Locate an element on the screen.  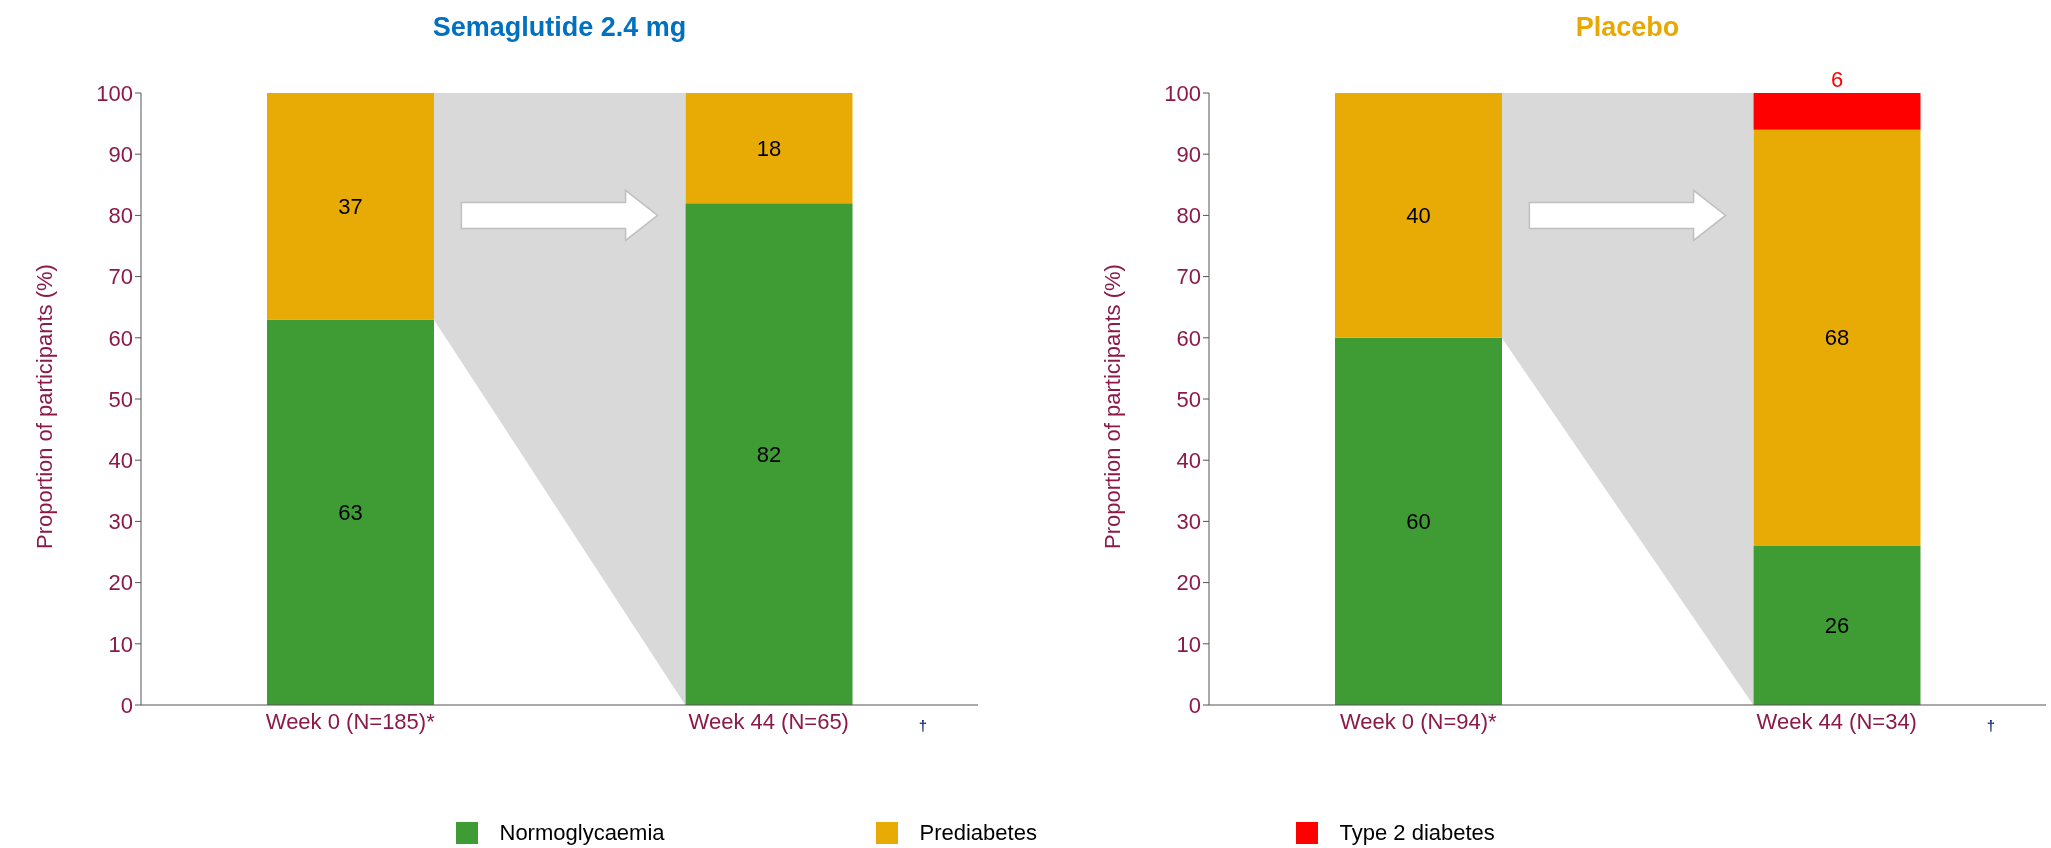
legend-label: Normoglycaemia is located at coordinates (582, 833).